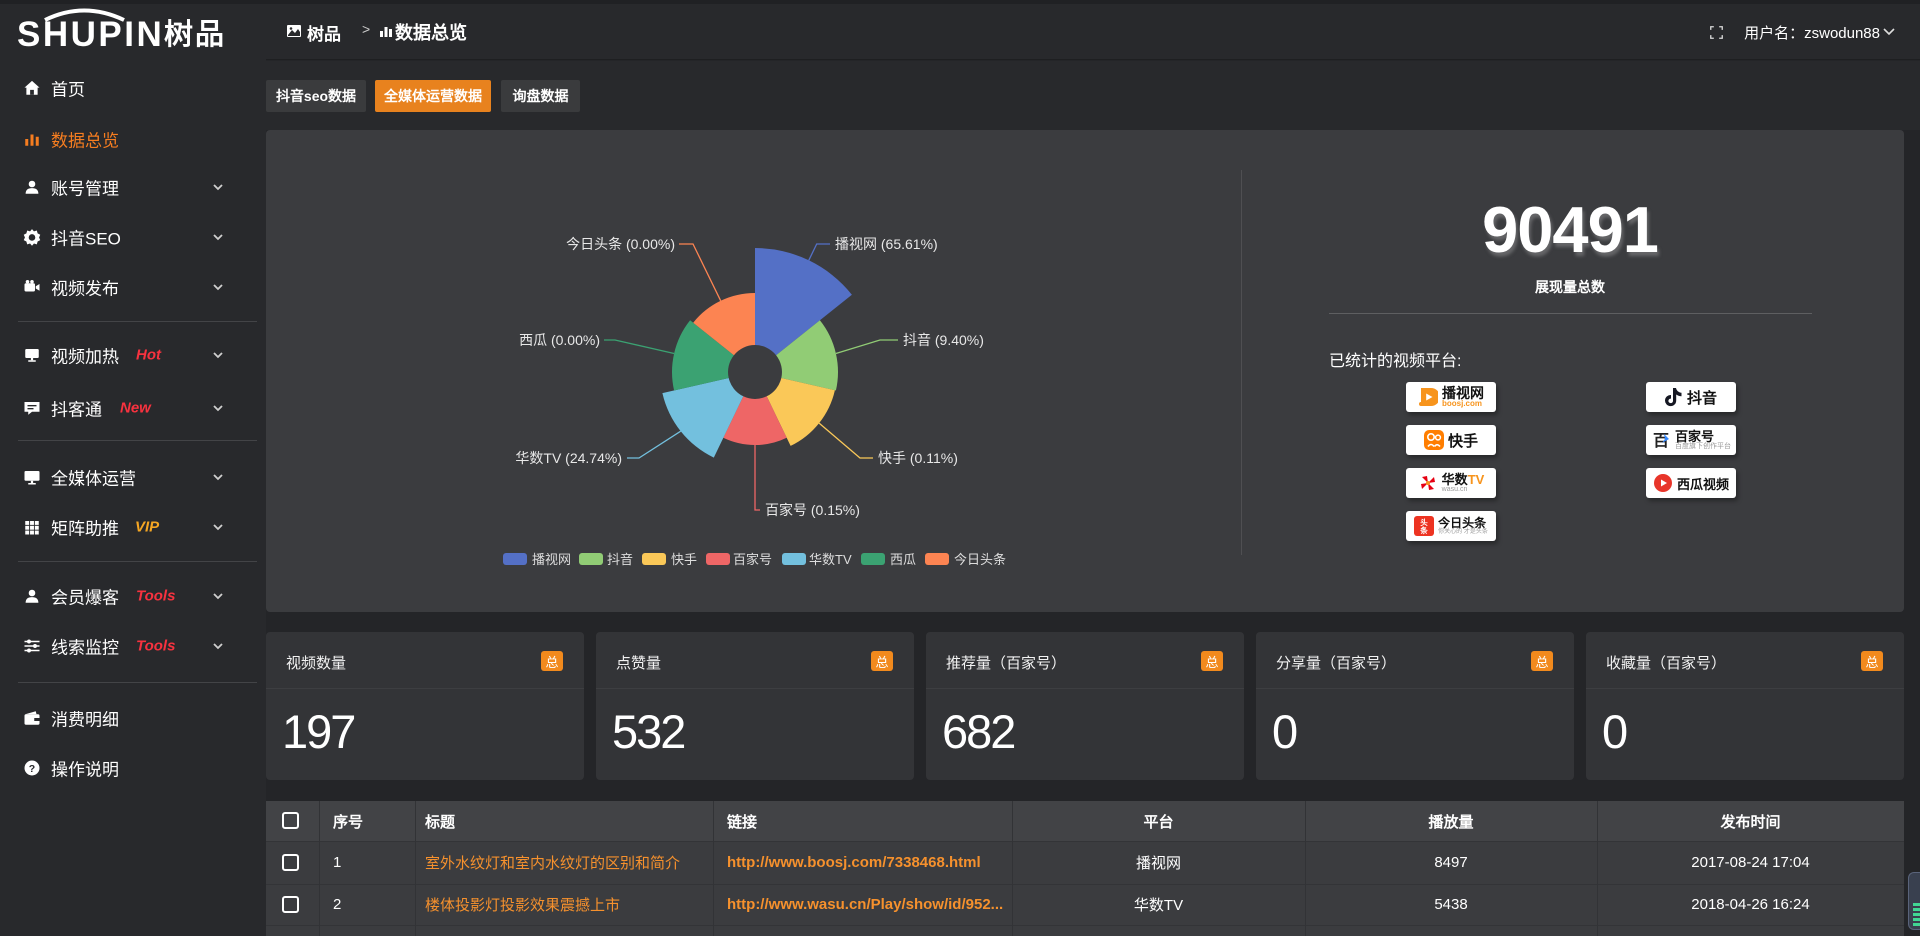 The width and height of the screenshot is (1920, 936). What do you see at coordinates (830, 559) in the screenshot?
I see `svg-text: 华数TV` at bounding box center [830, 559].